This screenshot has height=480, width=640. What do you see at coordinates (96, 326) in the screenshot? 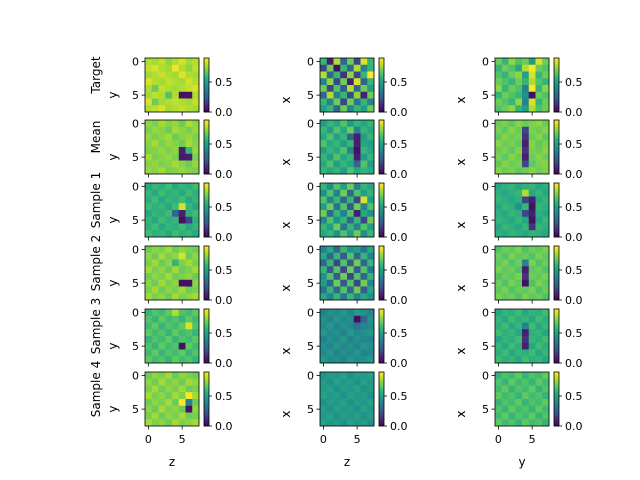
I see `row-label: Sample 3` at bounding box center [96, 326].